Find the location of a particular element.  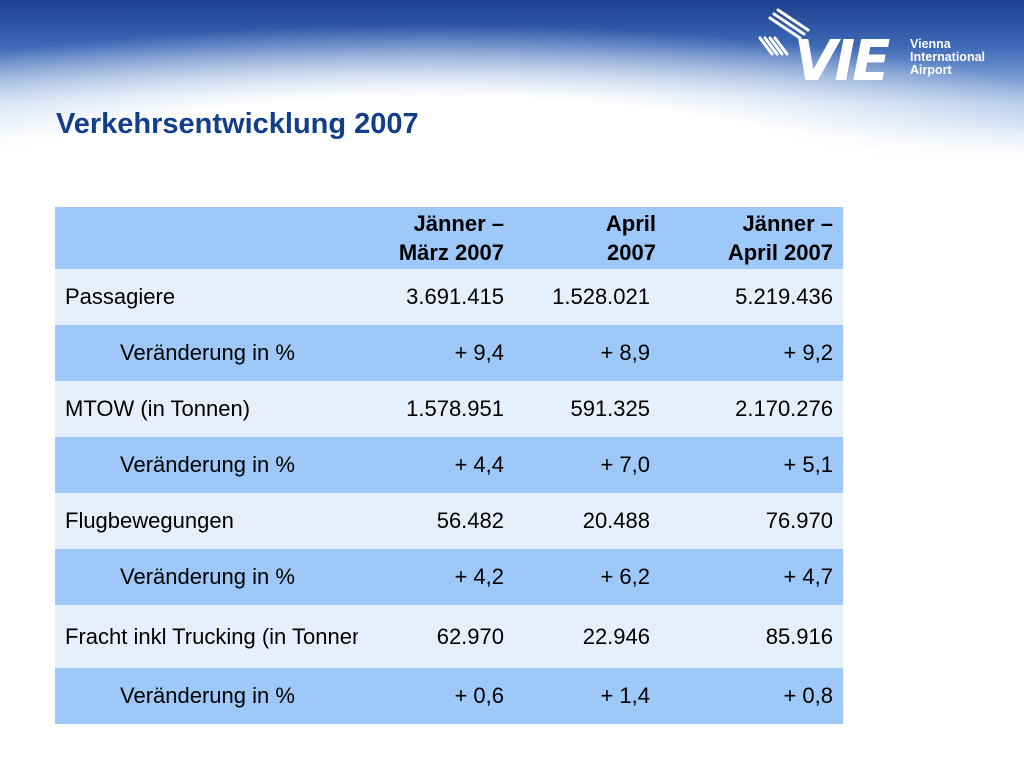

cell-value: 76.970 is located at coordinates (799, 520).